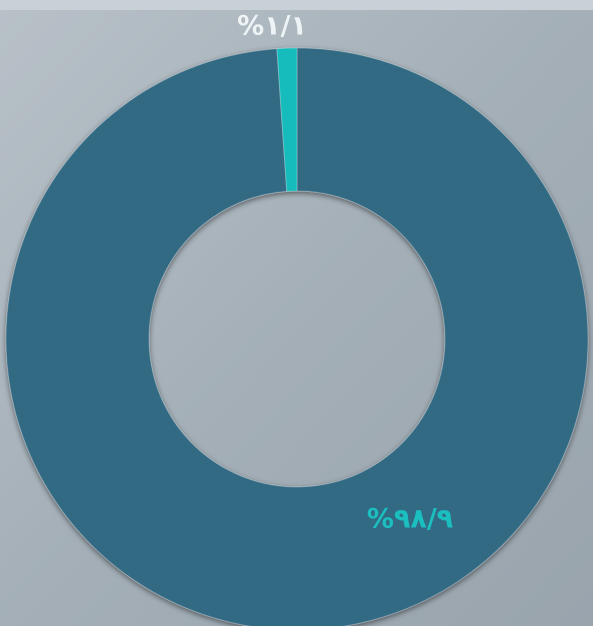 The width and height of the screenshot is (593, 626). What do you see at coordinates (296, 5) in the screenshot?
I see `top-strip` at bounding box center [296, 5].